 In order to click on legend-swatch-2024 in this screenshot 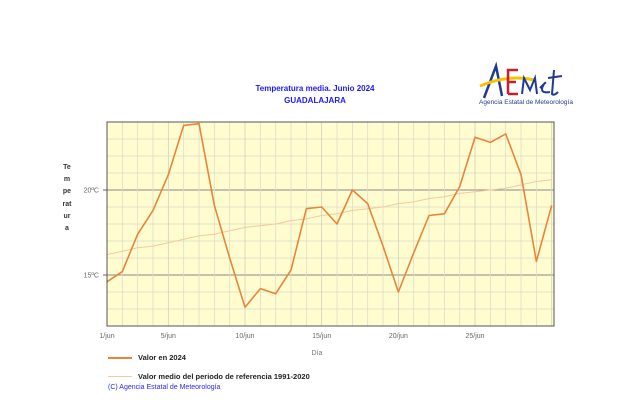, I will do `click(120, 357)`.